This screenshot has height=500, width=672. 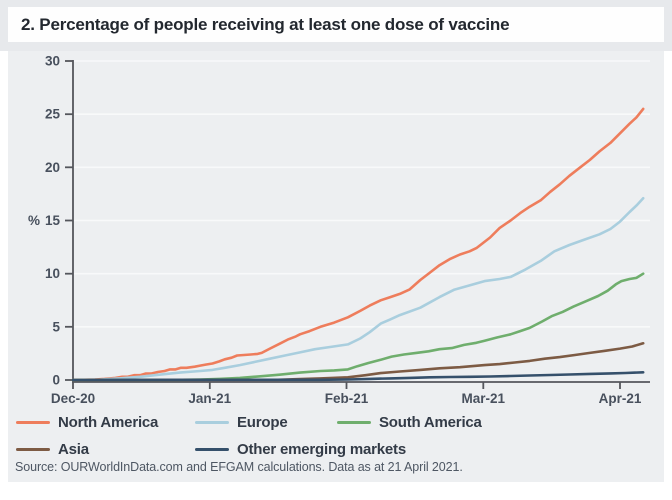 I want to click on y-tick-label: 15, so click(x=53, y=220).